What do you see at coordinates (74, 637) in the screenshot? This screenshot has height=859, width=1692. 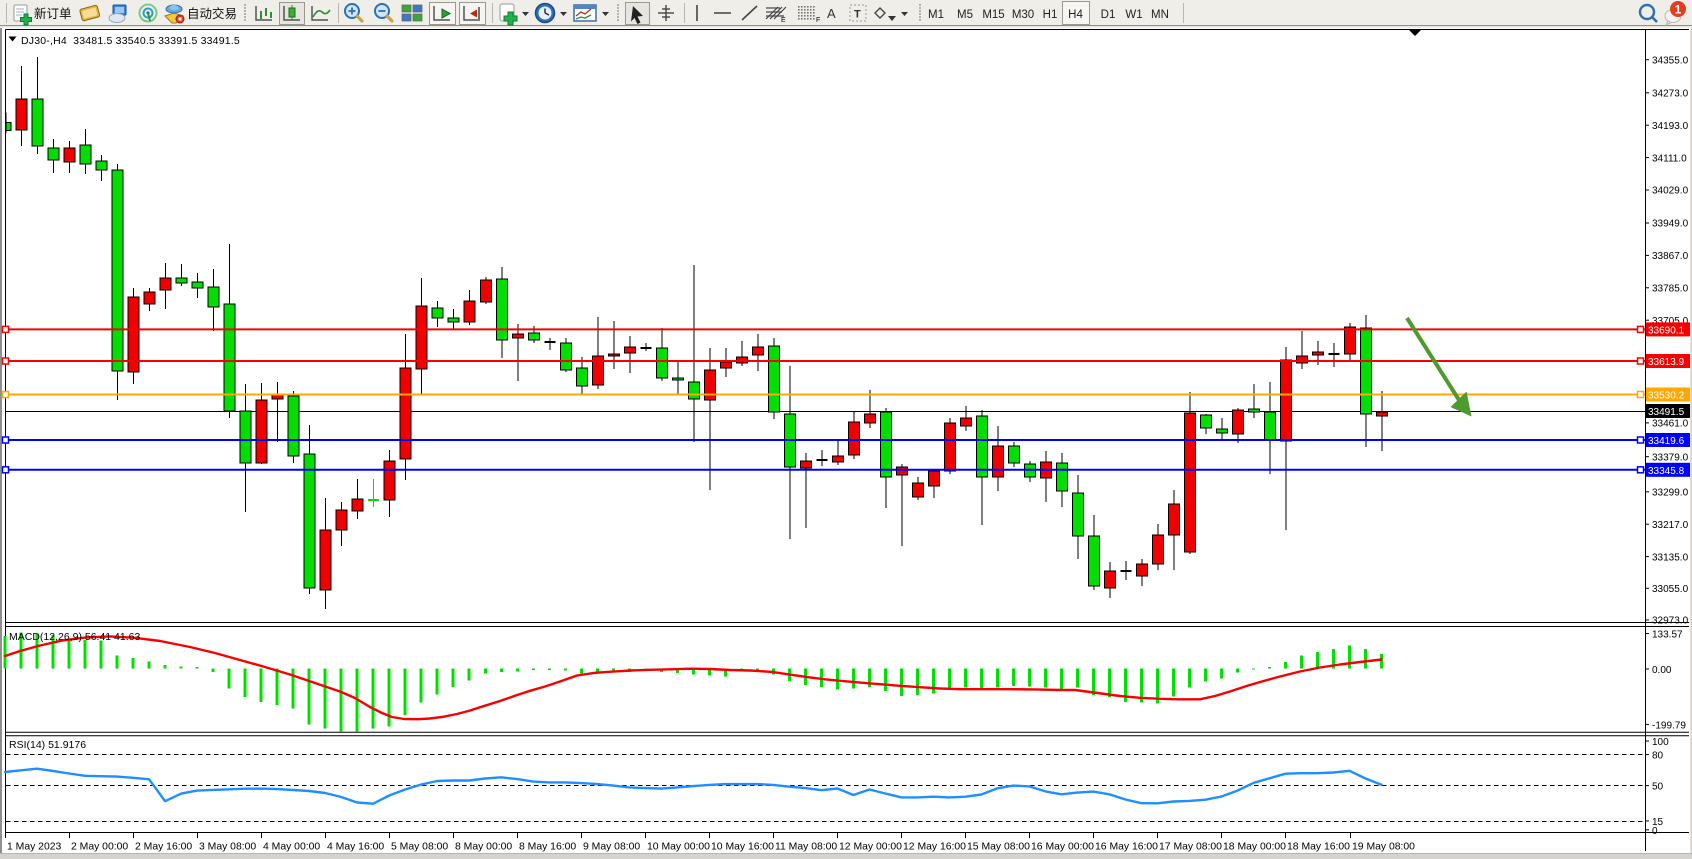 I see `svg-text: MACD(12,26,9) 56.41 41.63` at bounding box center [74, 637].